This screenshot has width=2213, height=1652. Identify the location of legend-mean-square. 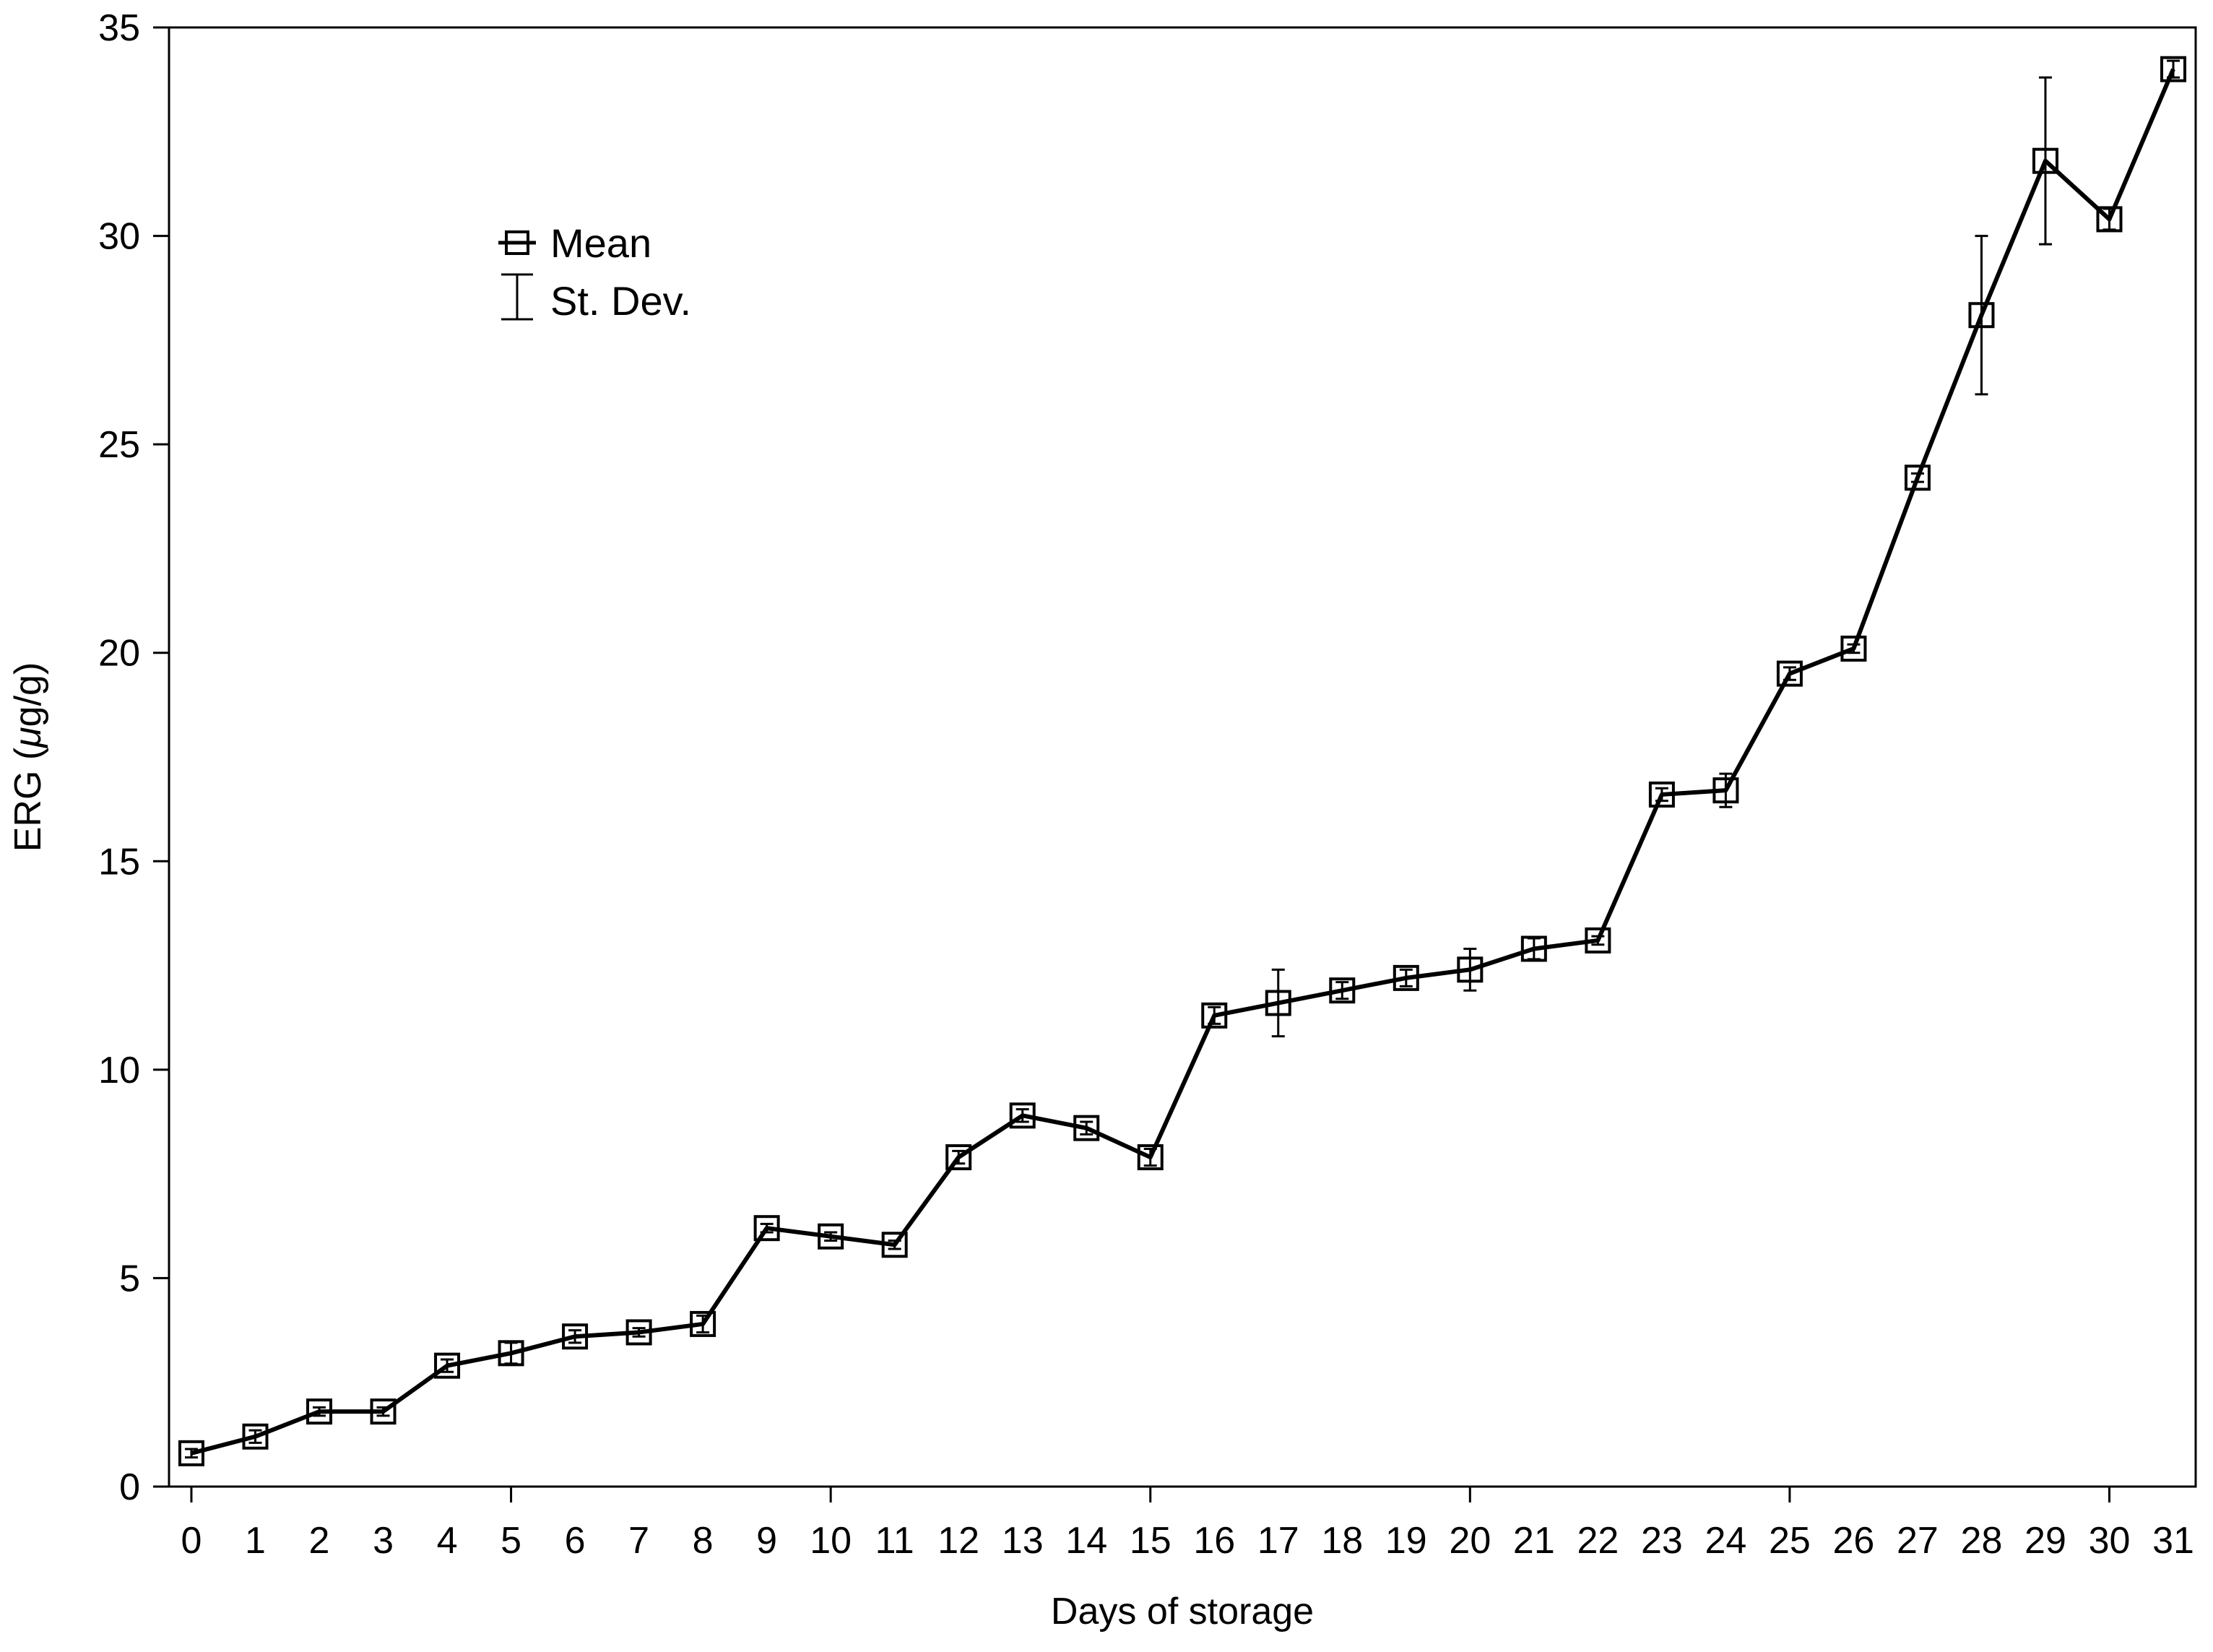
(517, 242).